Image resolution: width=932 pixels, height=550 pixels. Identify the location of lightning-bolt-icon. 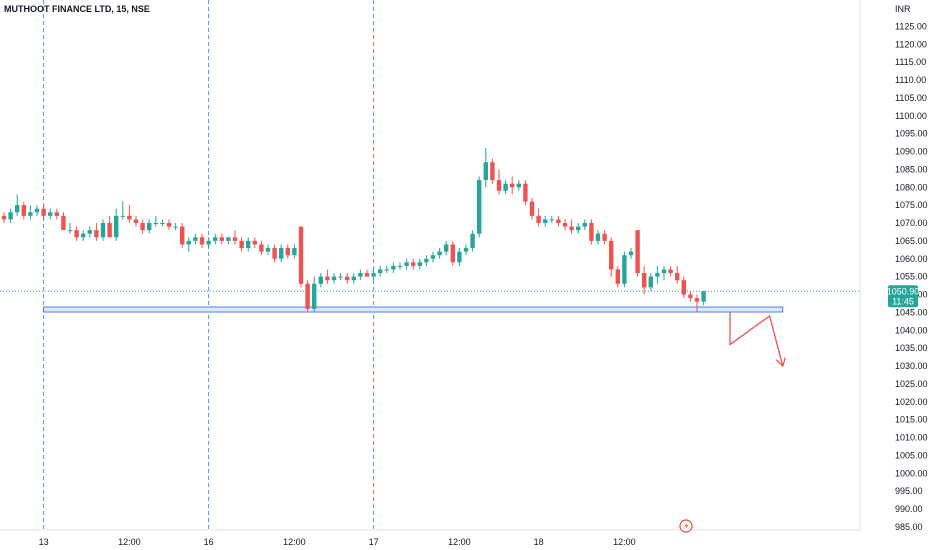
(686, 526).